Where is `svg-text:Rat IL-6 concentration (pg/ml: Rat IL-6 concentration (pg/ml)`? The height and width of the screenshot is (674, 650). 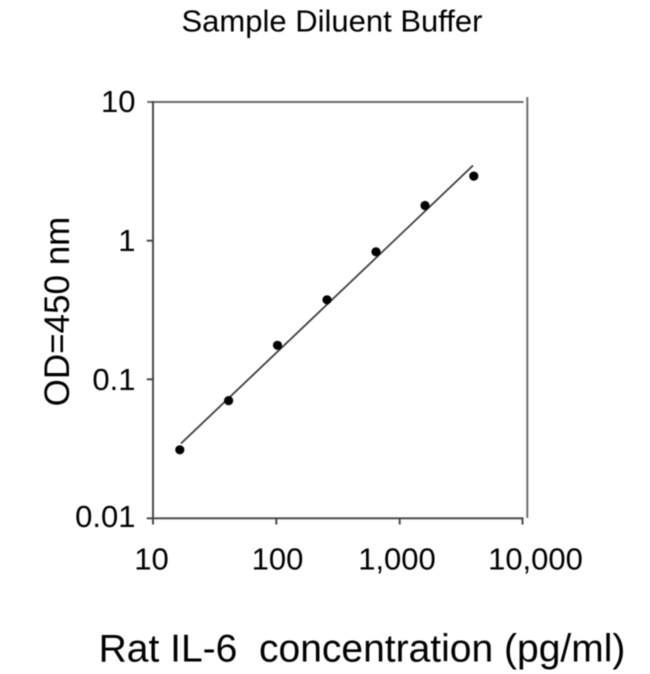
svg-text:Rat IL-6 concentration (pg/ml: Rat IL-6 concentration (pg/ml) is located at coordinates (362, 649).